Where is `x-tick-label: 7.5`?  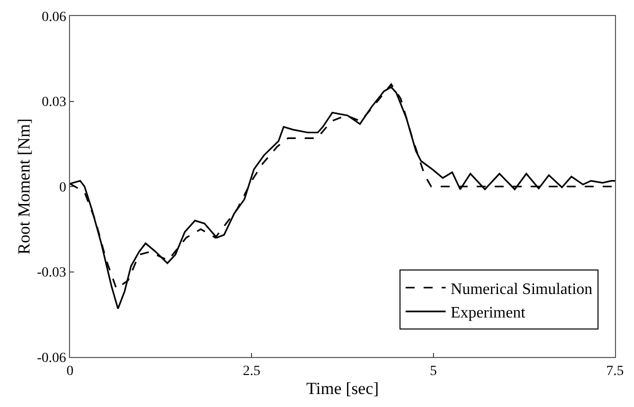 x-tick-label: 7.5 is located at coordinates (615, 371).